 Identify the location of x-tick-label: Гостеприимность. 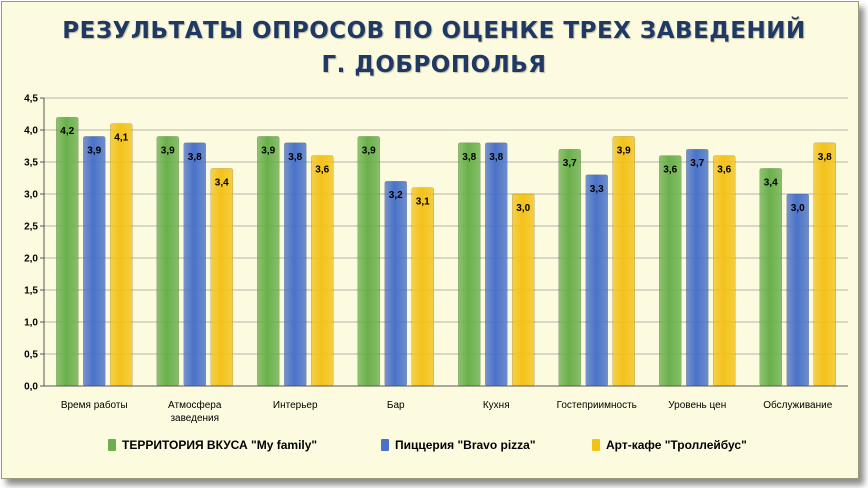
(597, 405).